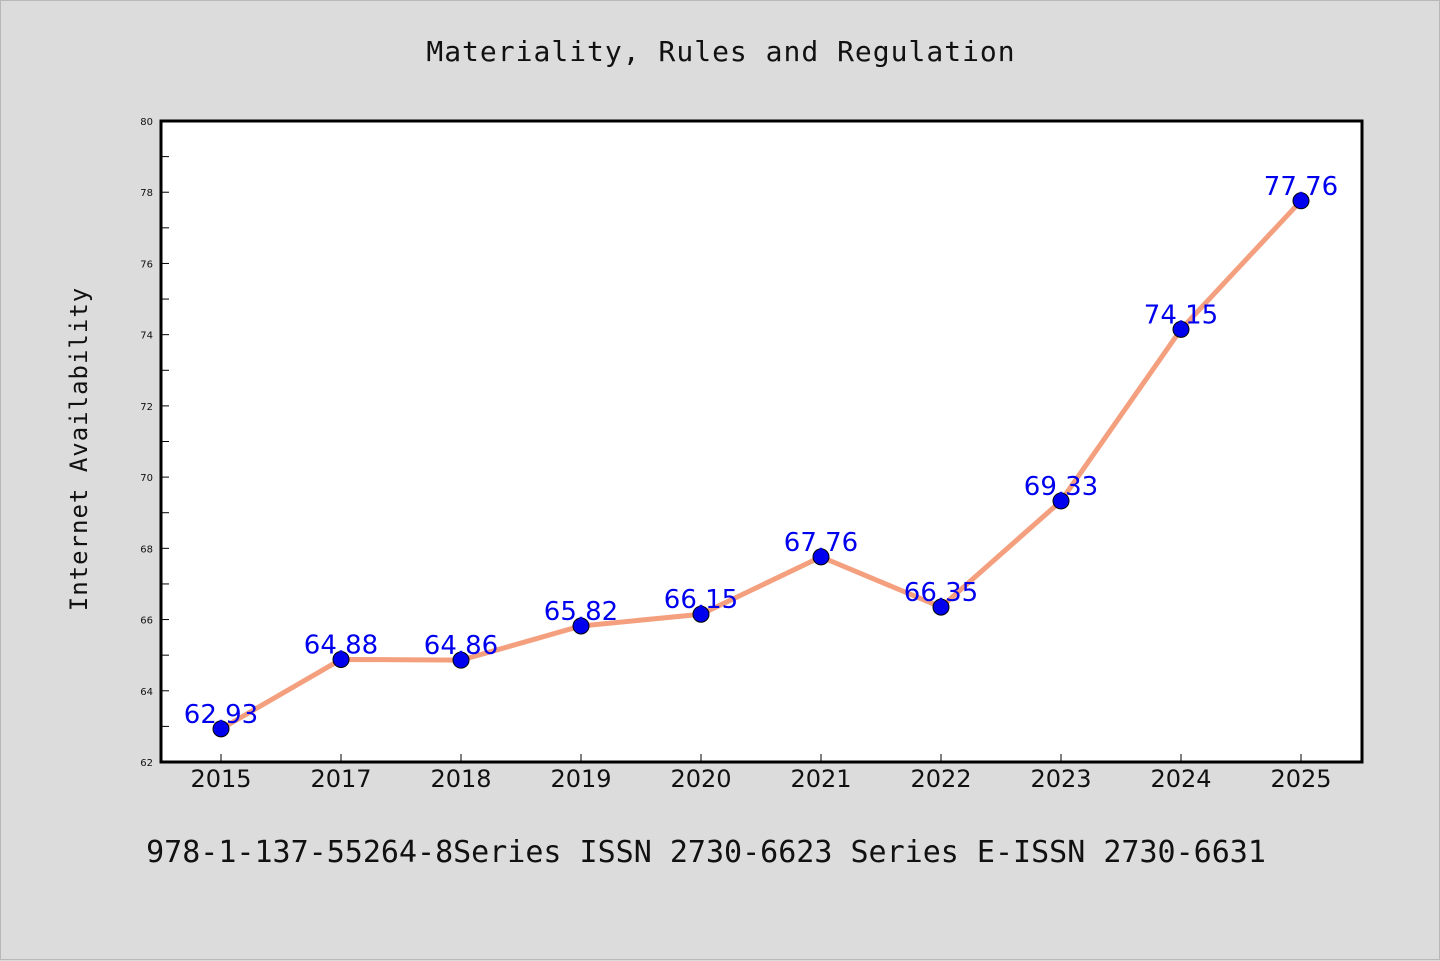 Image resolution: width=1440 pixels, height=961 pixels. Describe the element at coordinates (1060, 779) in the screenshot. I see `x-tick-label: 2023` at that location.